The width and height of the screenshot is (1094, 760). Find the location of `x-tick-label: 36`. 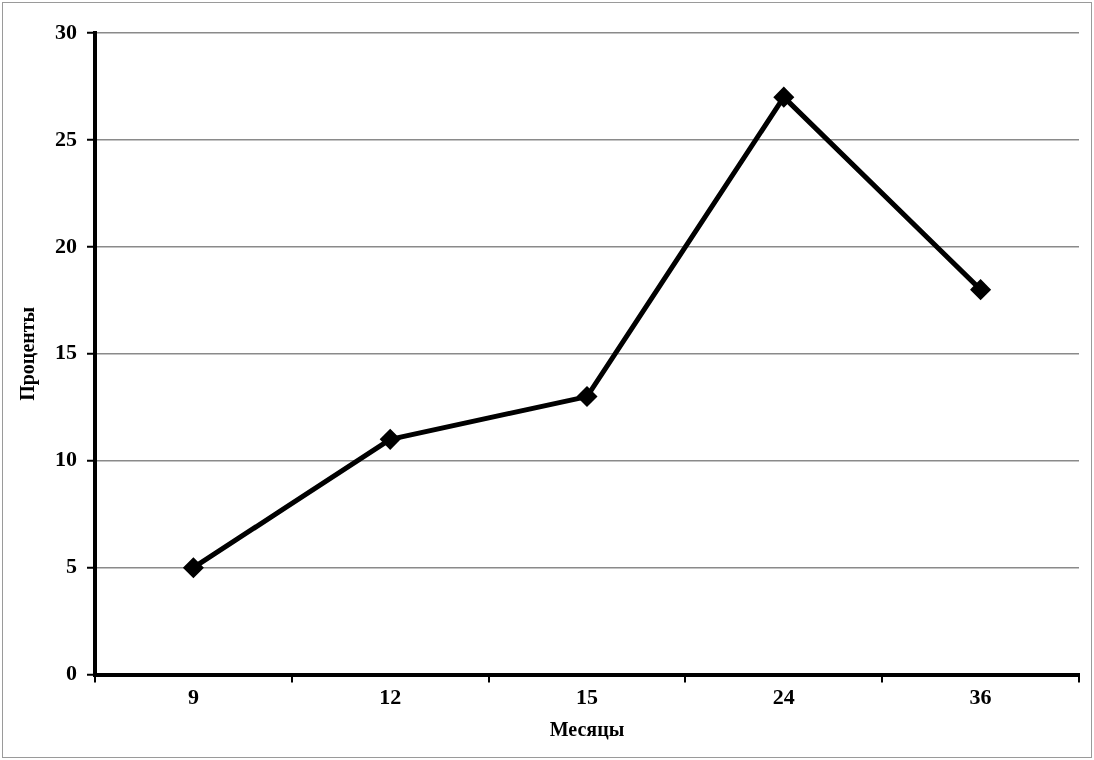

x-tick-label: 36 is located at coordinates (980, 697).